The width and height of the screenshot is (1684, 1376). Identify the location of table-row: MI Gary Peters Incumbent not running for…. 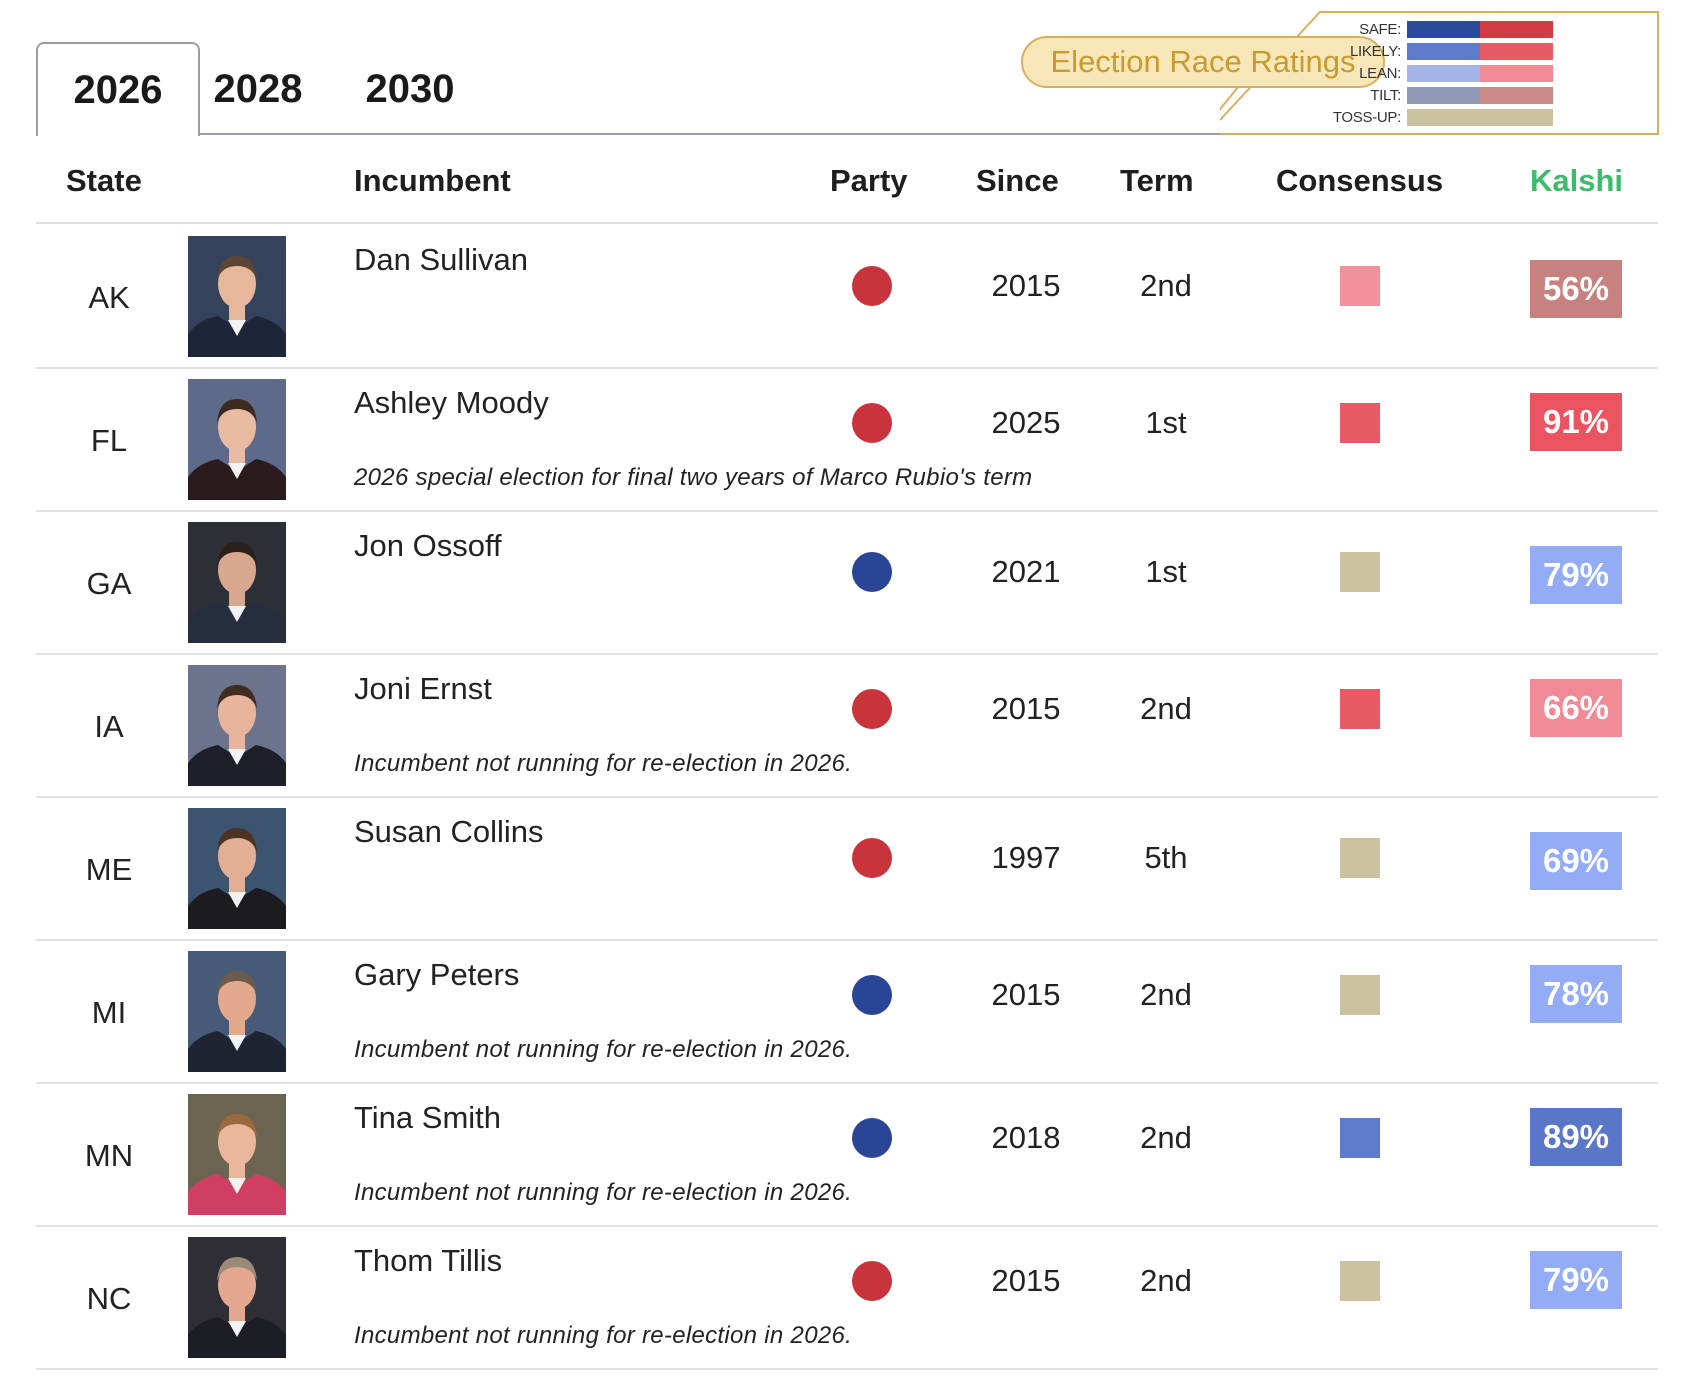
(847, 1012).